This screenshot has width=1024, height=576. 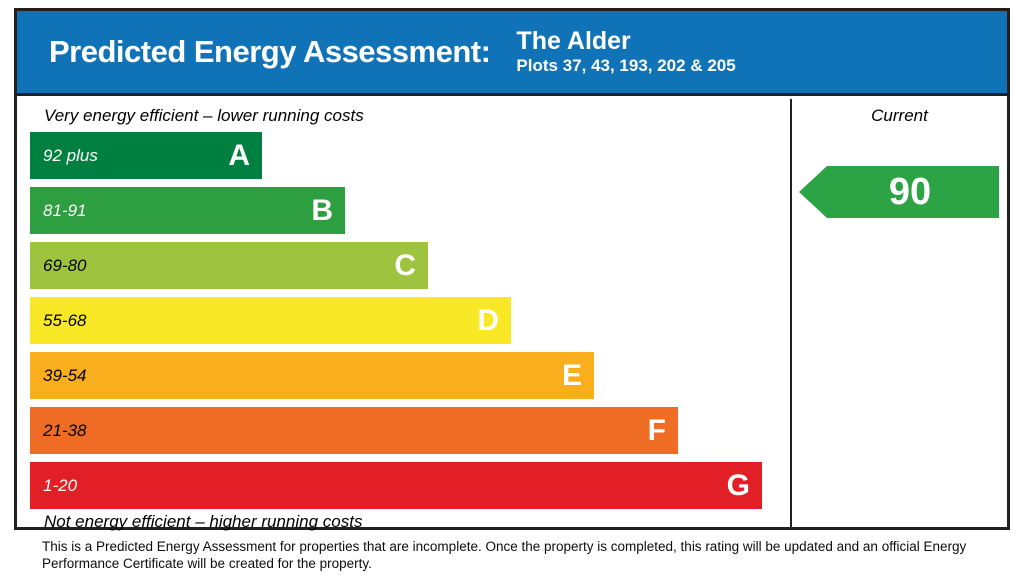 What do you see at coordinates (488, 320) in the screenshot?
I see `band-letter: D` at bounding box center [488, 320].